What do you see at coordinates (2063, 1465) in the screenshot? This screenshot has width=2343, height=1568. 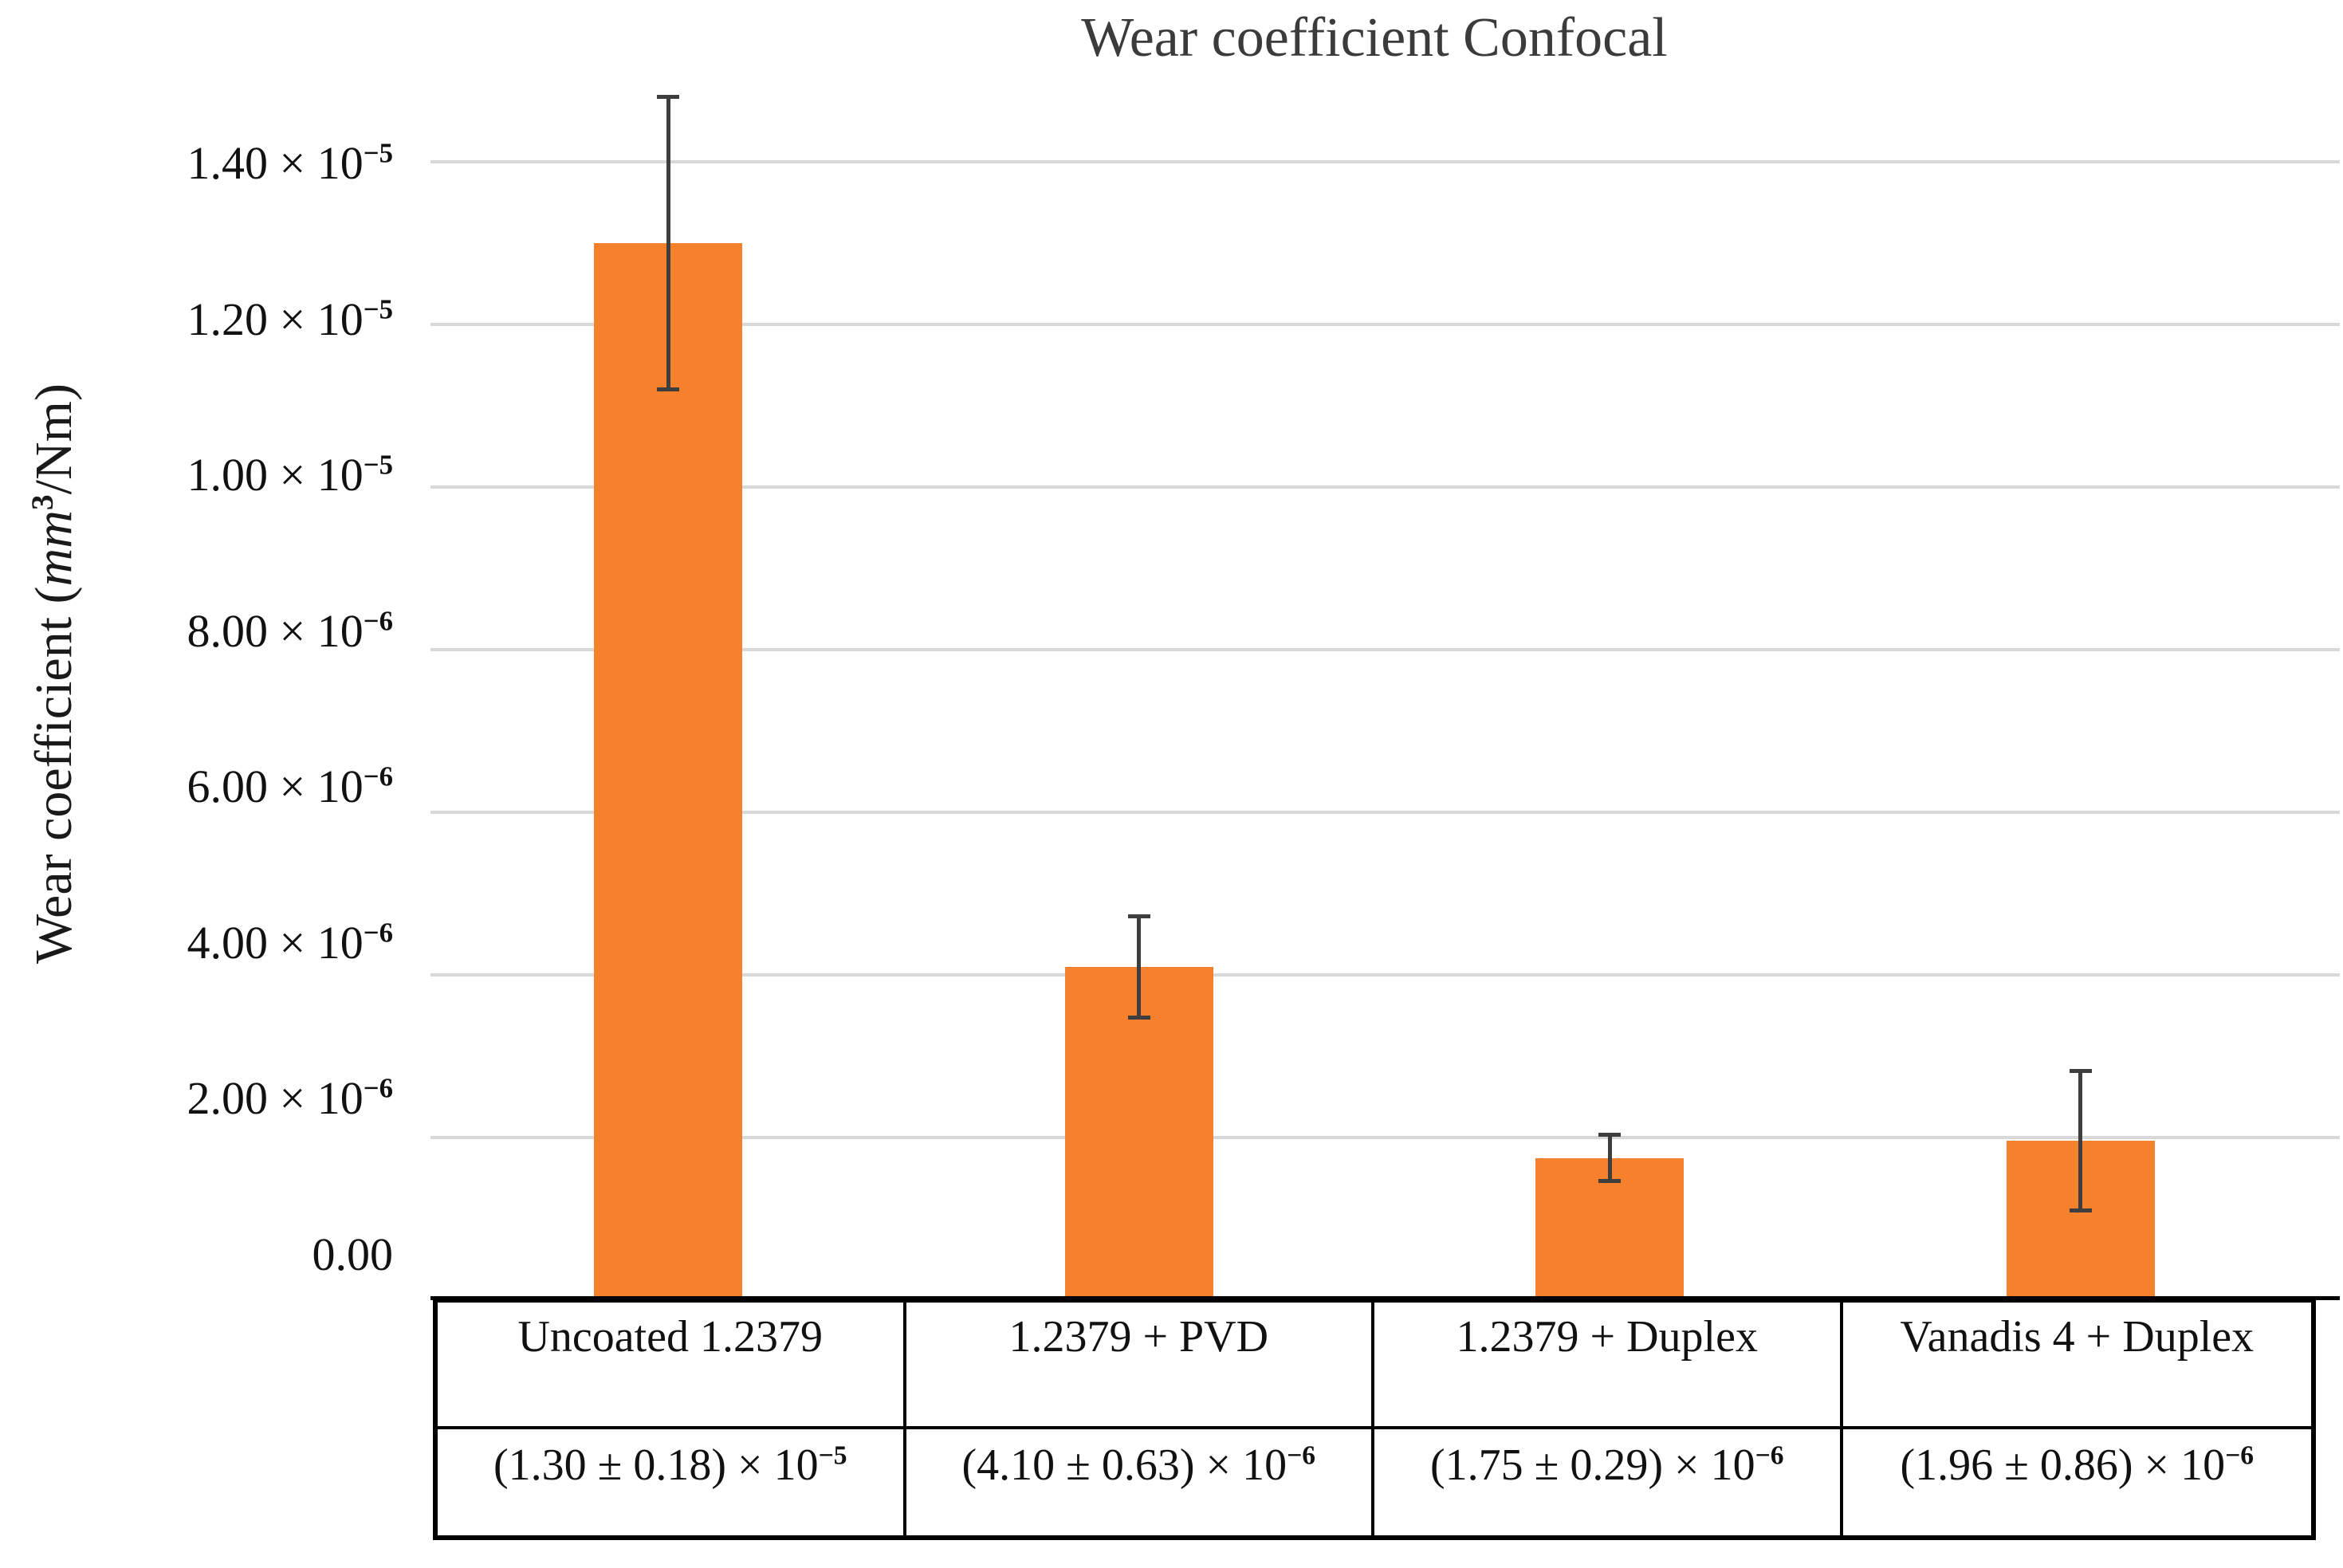 I see `value-cell-mantissa: (1.96 ± 0.86) × 10` at bounding box center [2063, 1465].